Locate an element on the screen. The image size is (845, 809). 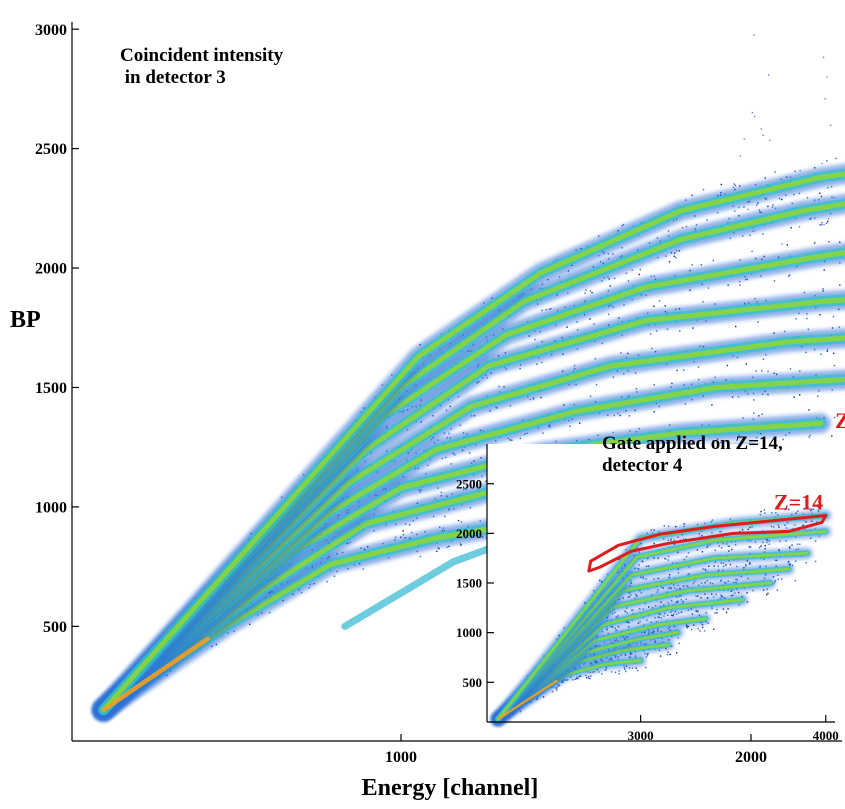
main-y-tick-label: 500 is located at coordinates (55, 627).